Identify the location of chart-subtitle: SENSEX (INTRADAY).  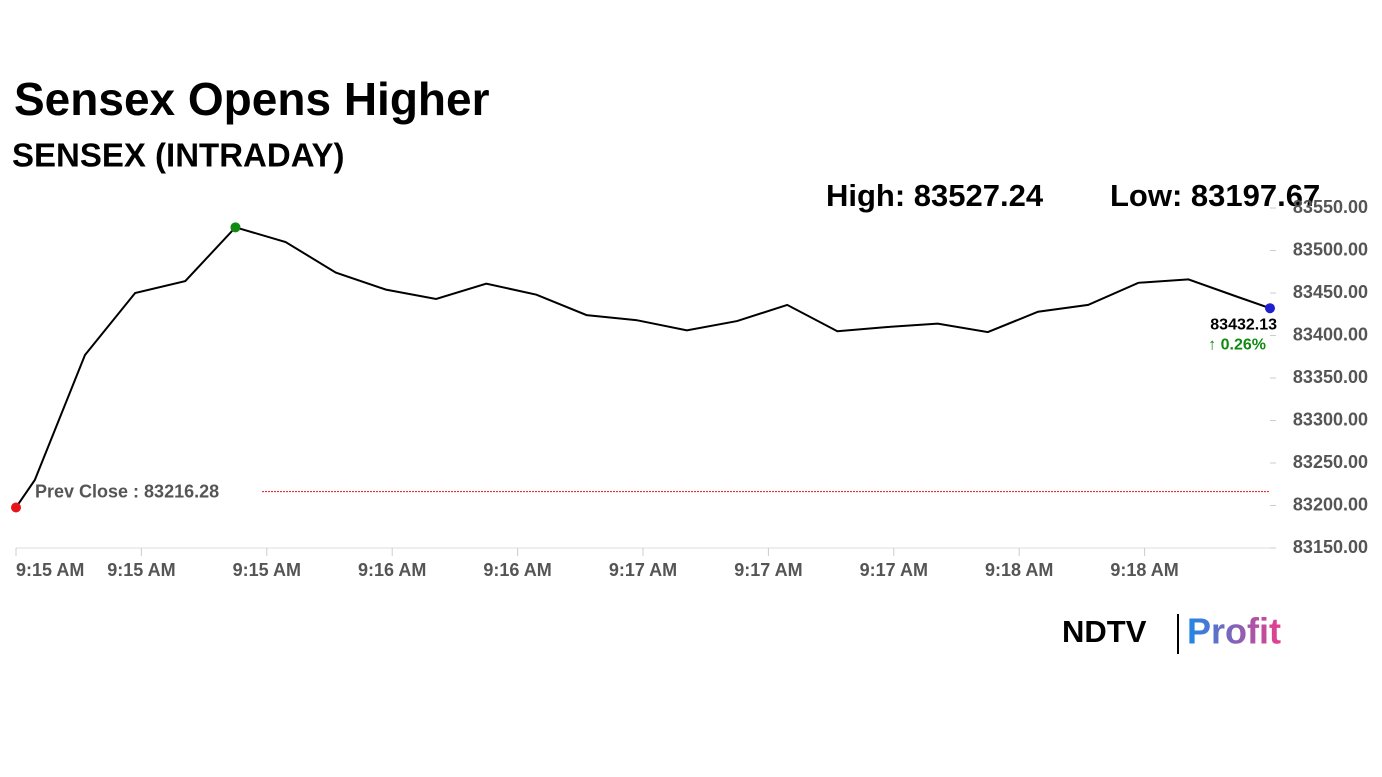
(178, 155).